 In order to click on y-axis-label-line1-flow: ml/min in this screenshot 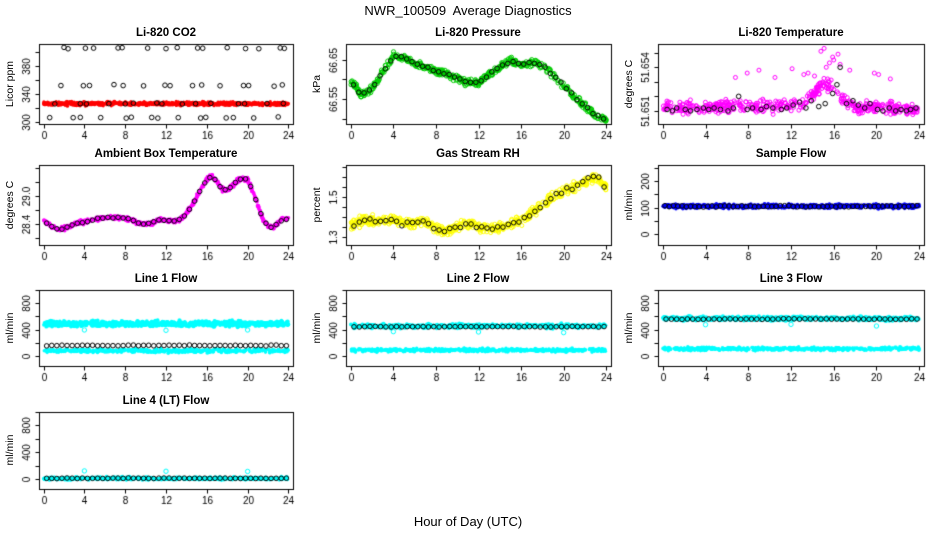, I will do `click(10, 328)`.